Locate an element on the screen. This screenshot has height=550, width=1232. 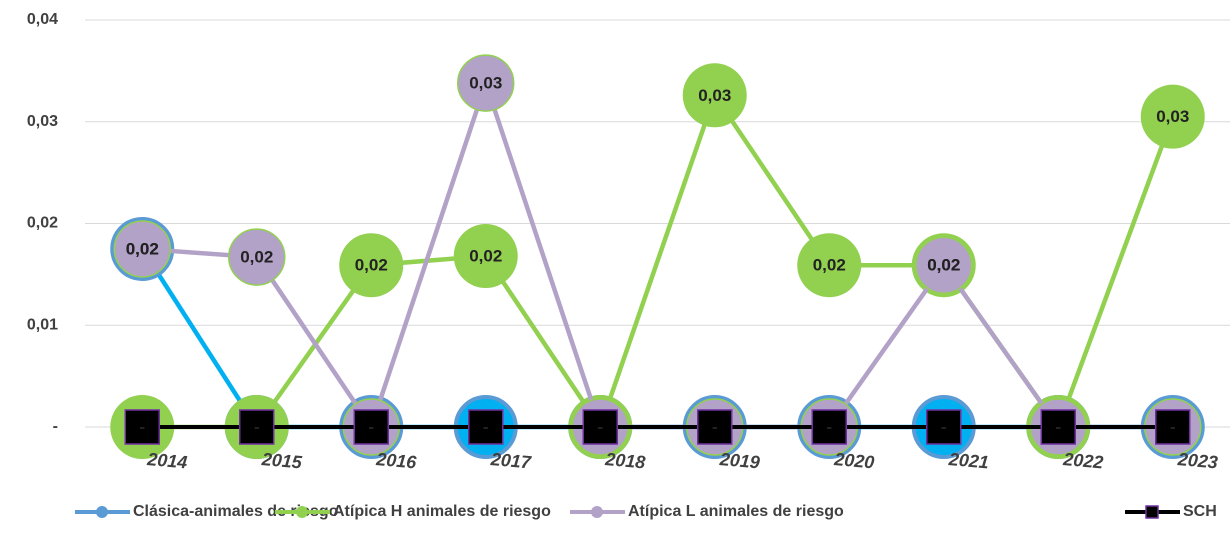
y-tick-label: 0,02 is located at coordinates (42, 223).